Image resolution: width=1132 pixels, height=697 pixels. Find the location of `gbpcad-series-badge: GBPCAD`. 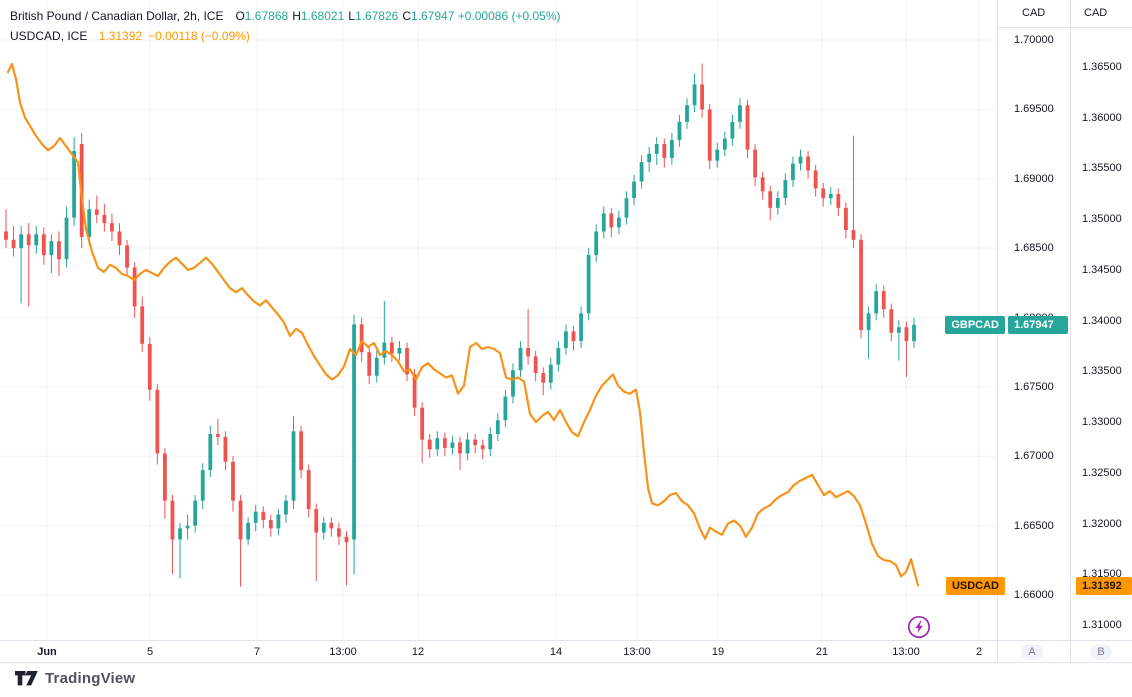

gbpcad-series-badge: GBPCAD is located at coordinates (975, 325).